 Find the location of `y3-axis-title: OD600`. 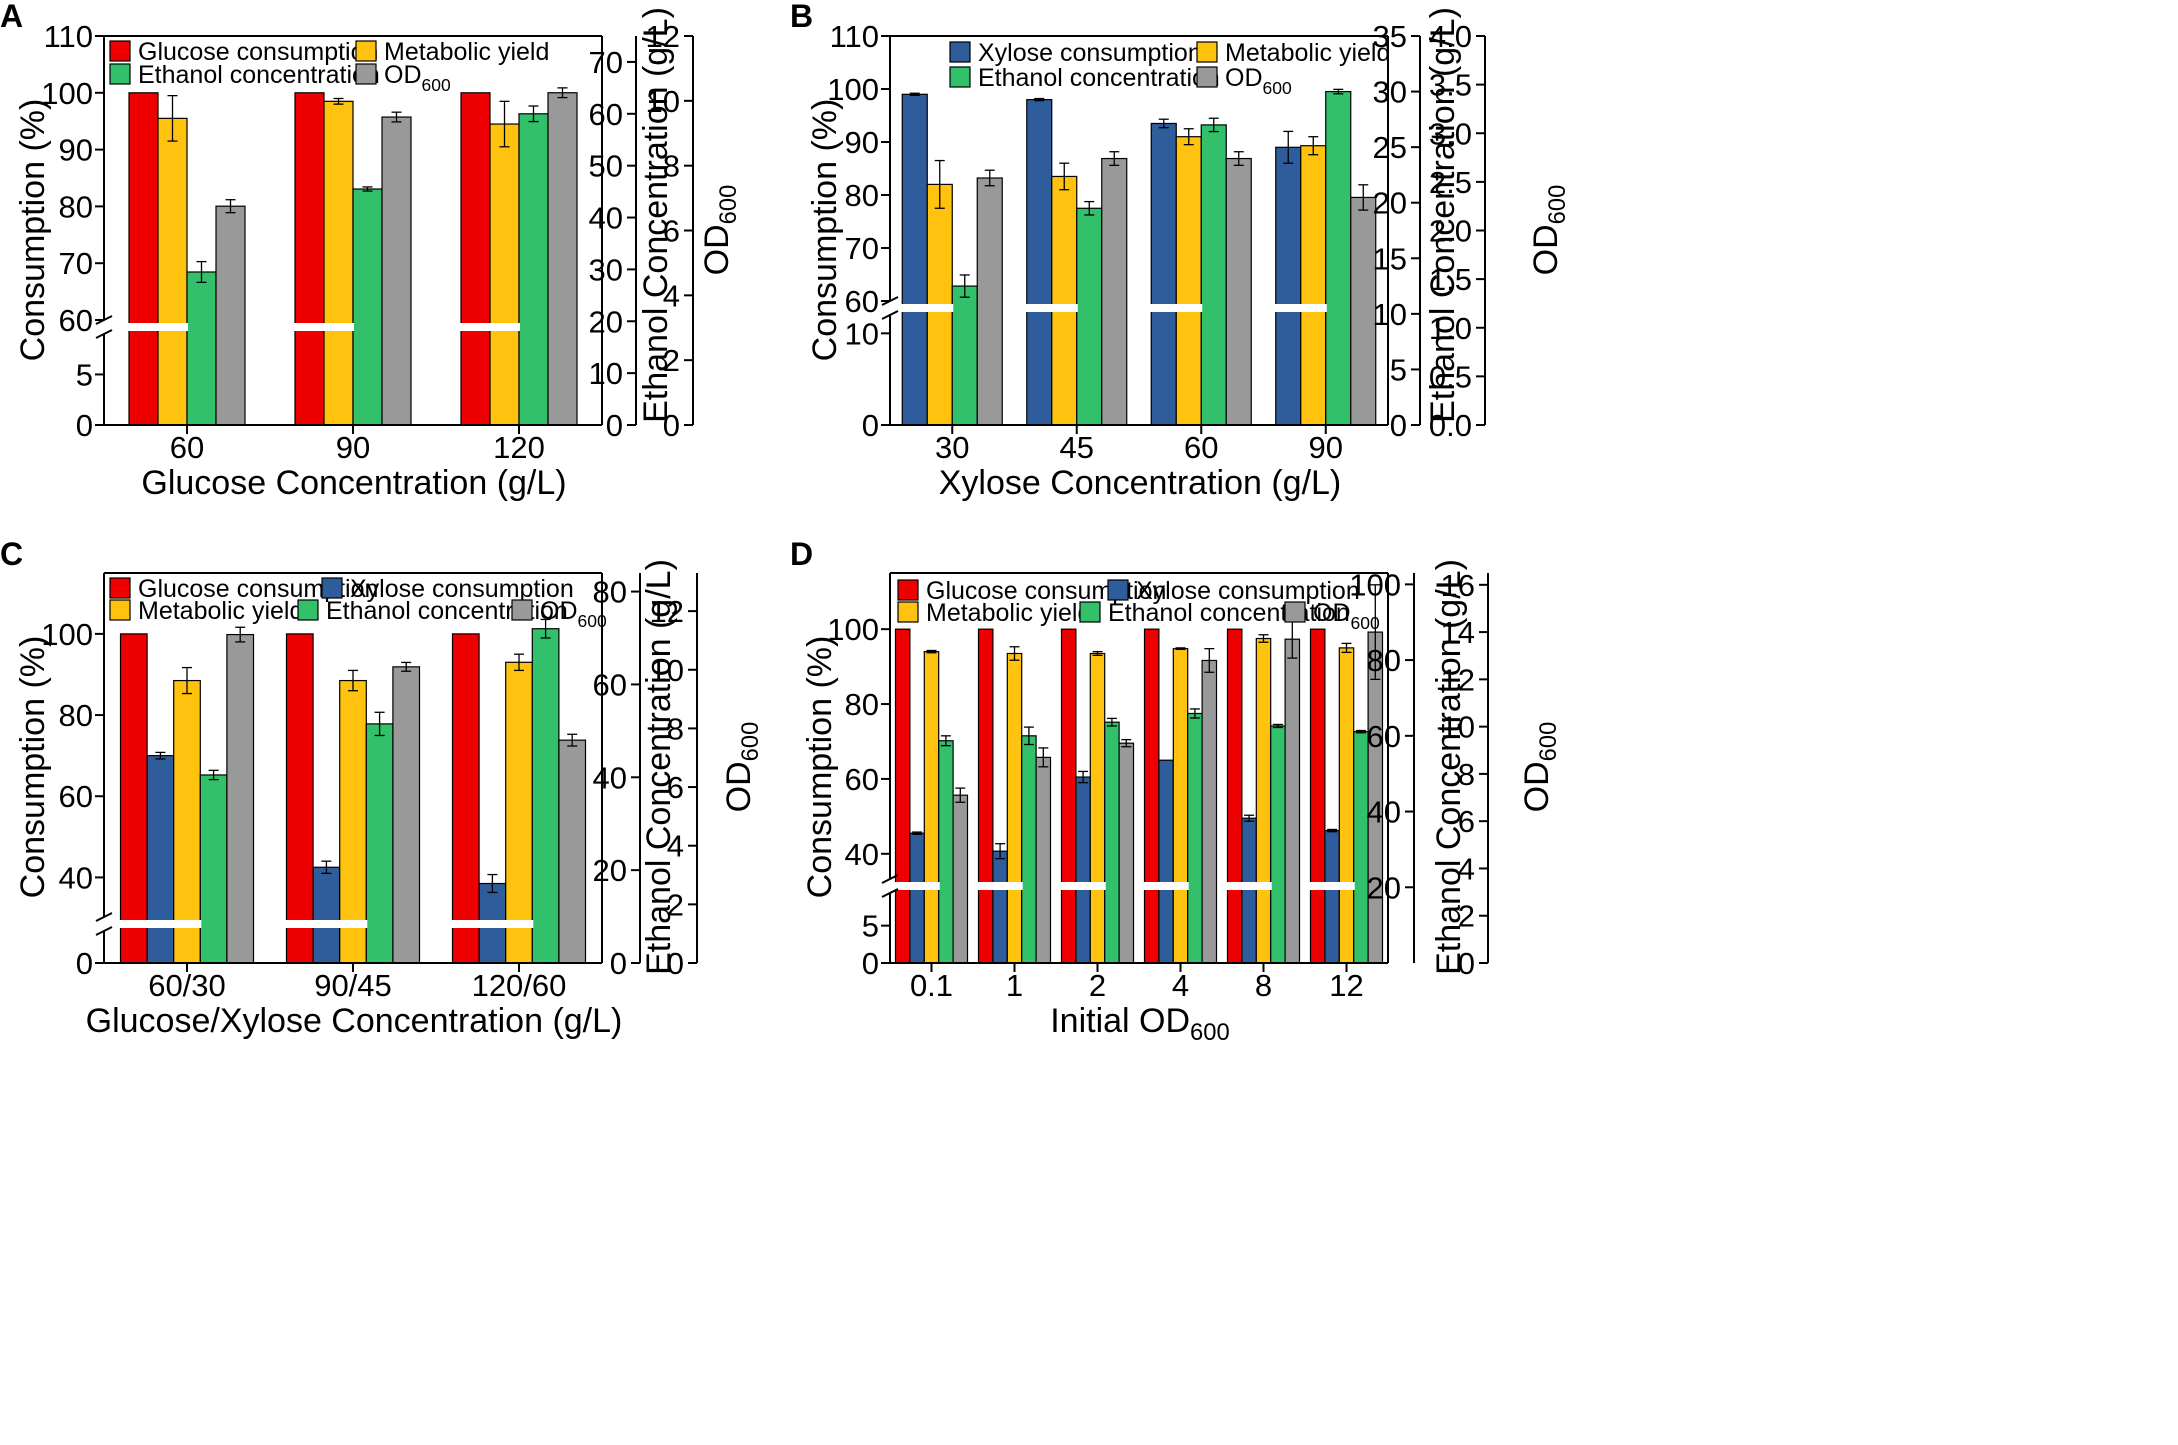

y3-axis-title: OD600 is located at coordinates (1549, 230).